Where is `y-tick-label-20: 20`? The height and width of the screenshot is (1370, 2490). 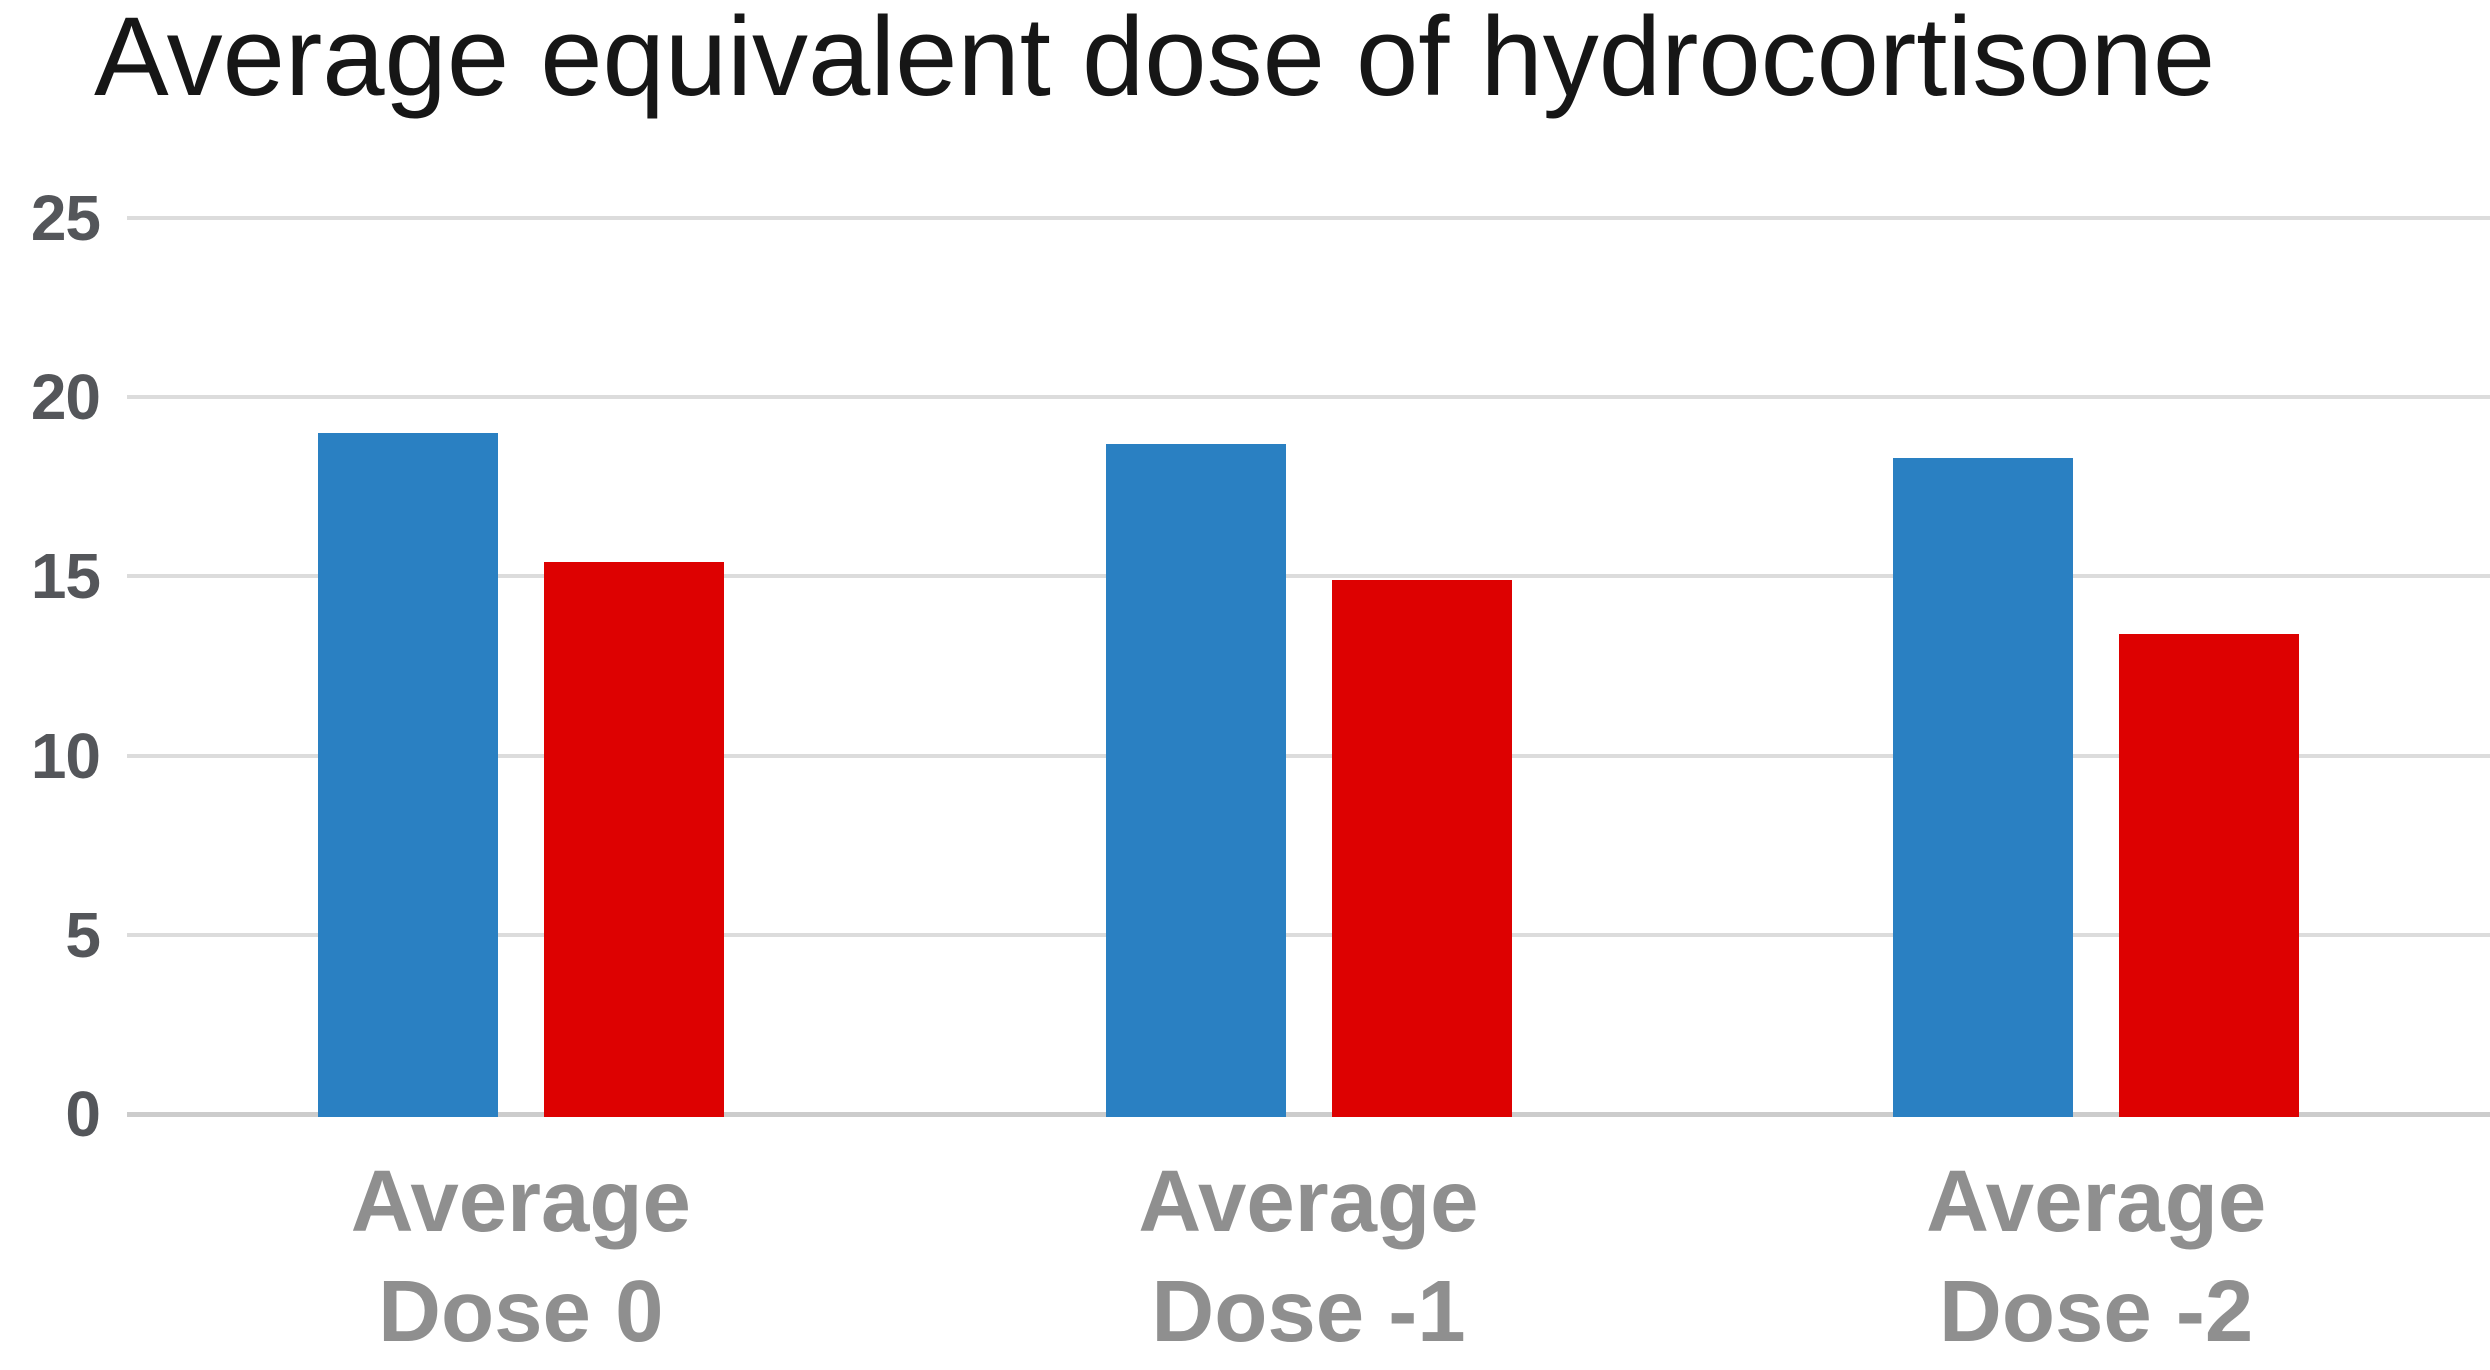 y-tick-label-20: 20 is located at coordinates (65, 397).